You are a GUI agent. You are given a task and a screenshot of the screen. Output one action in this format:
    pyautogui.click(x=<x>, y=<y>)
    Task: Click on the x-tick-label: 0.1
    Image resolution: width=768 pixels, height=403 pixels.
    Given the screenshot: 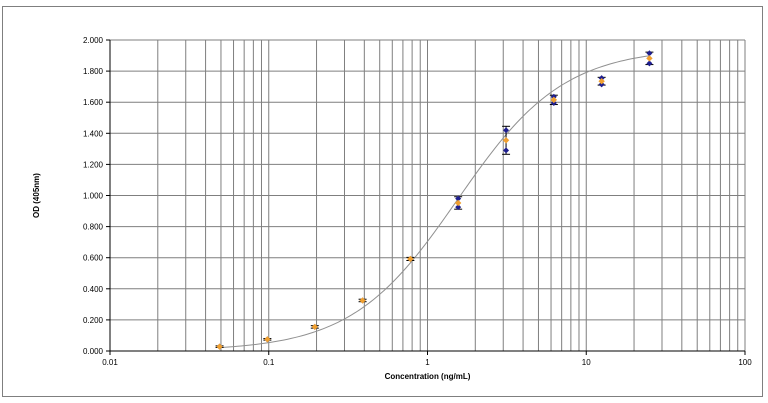 What is the action you would take?
    pyautogui.click(x=269, y=362)
    